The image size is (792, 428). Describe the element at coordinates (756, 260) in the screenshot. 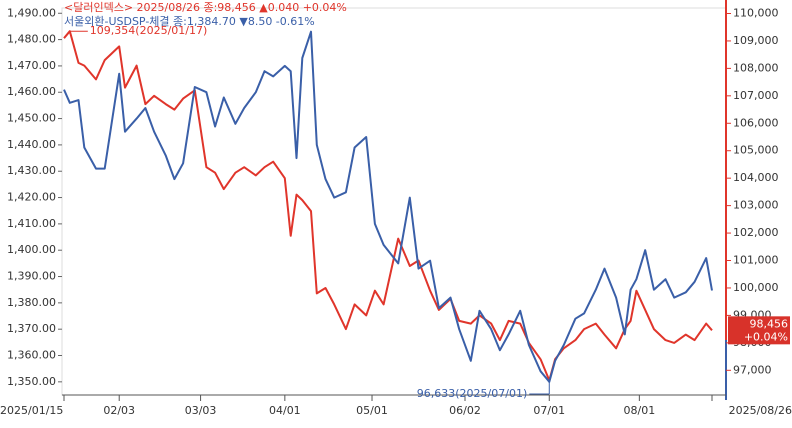

I see `y2-tick-label: 101,000` at that location.